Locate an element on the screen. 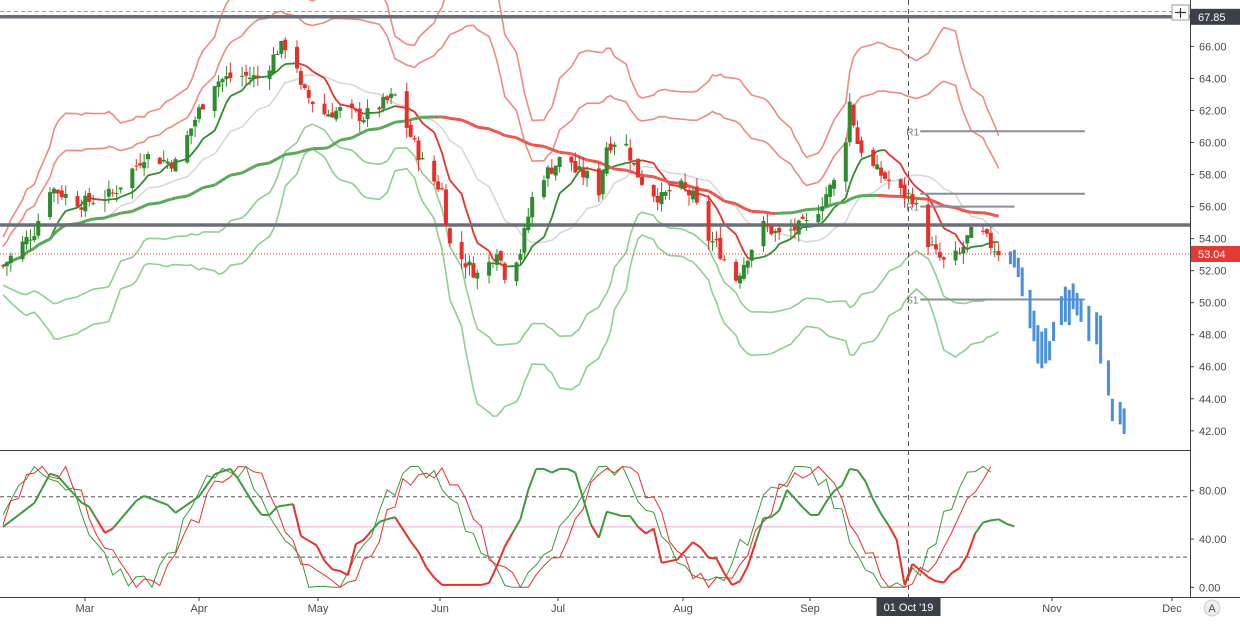 The width and height of the screenshot is (1240, 630). candle is located at coordinates (854, 115).